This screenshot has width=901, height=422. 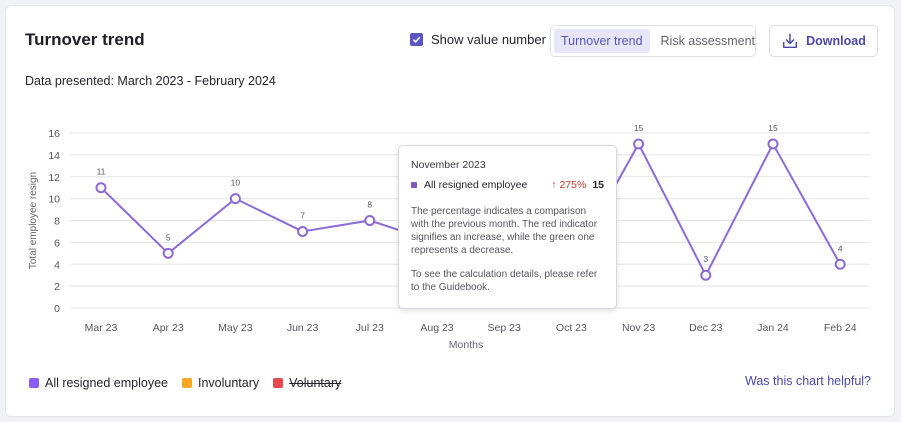 I want to click on data-value-label: 8, so click(x=369, y=205).